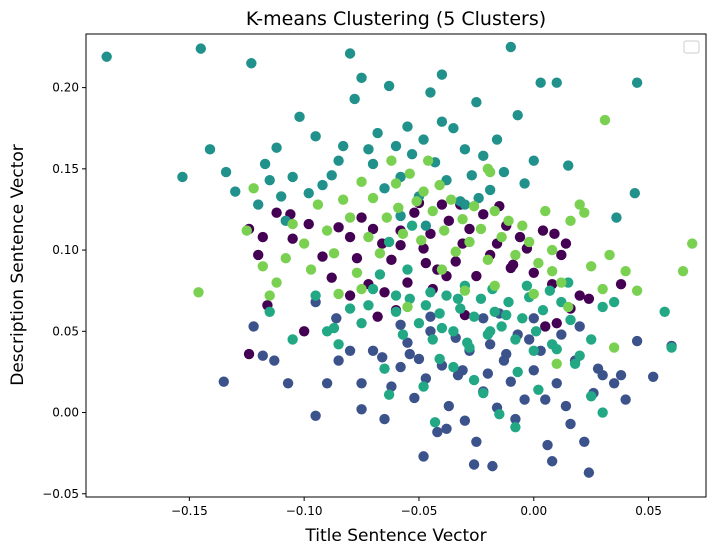 The image size is (716, 554). What do you see at coordinates (304, 511) in the screenshot?
I see `x-tick-label: −0.10` at bounding box center [304, 511].